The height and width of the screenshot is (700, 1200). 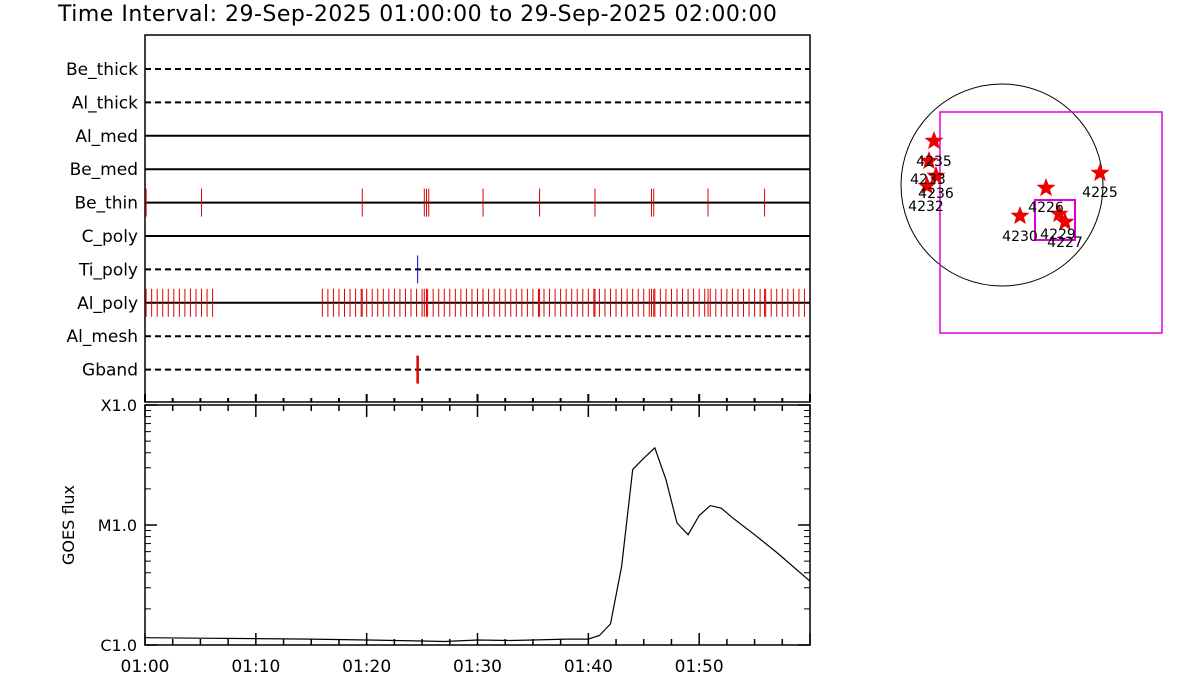 I want to click on y-tick-label: M1.0, so click(x=117, y=525).